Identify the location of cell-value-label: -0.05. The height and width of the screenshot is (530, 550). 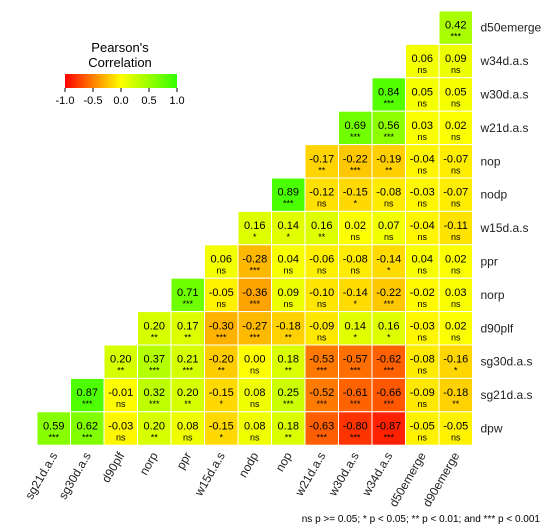
(422, 427).